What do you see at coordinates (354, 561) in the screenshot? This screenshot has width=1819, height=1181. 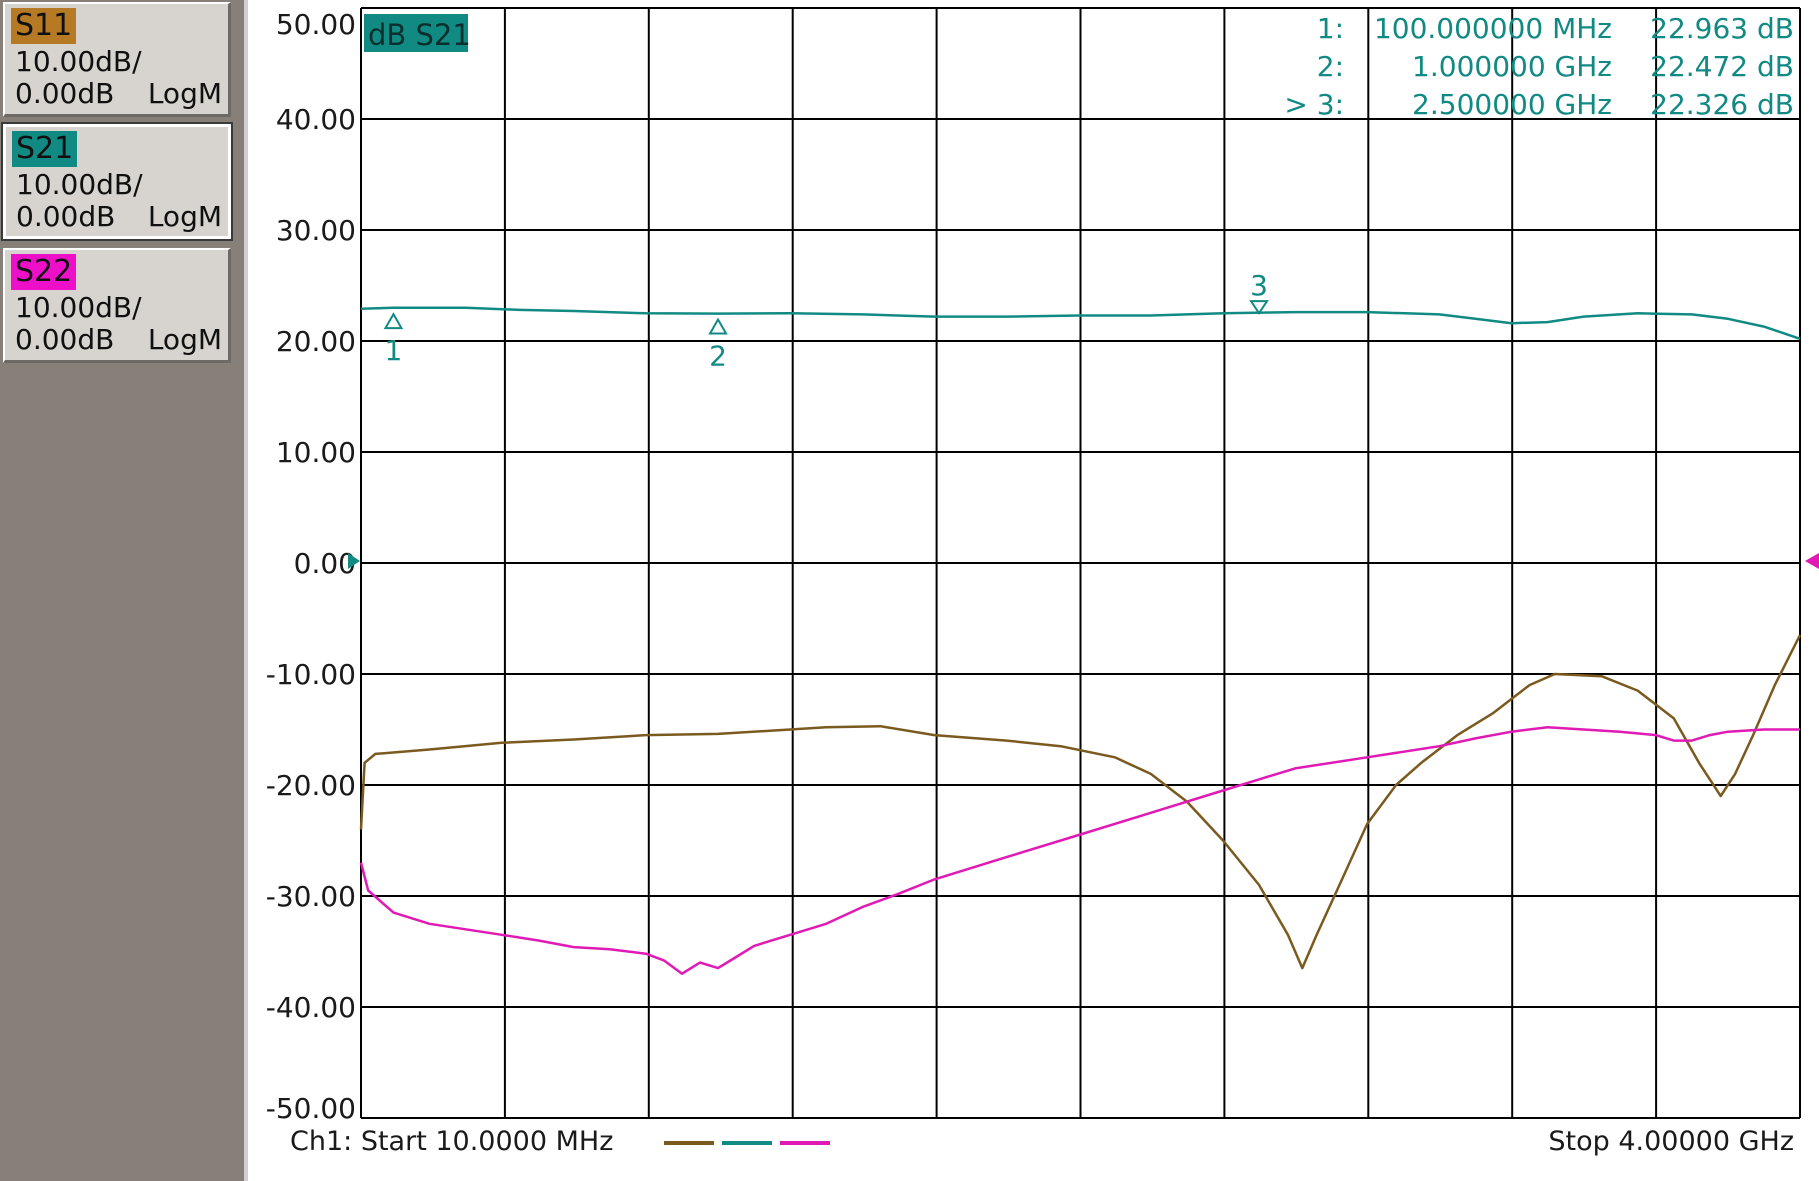 I see `reference-arrow-left-icon` at bounding box center [354, 561].